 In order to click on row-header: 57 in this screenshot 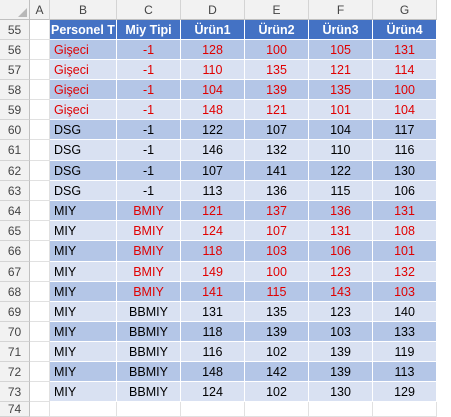, I will do `click(15, 70)`.